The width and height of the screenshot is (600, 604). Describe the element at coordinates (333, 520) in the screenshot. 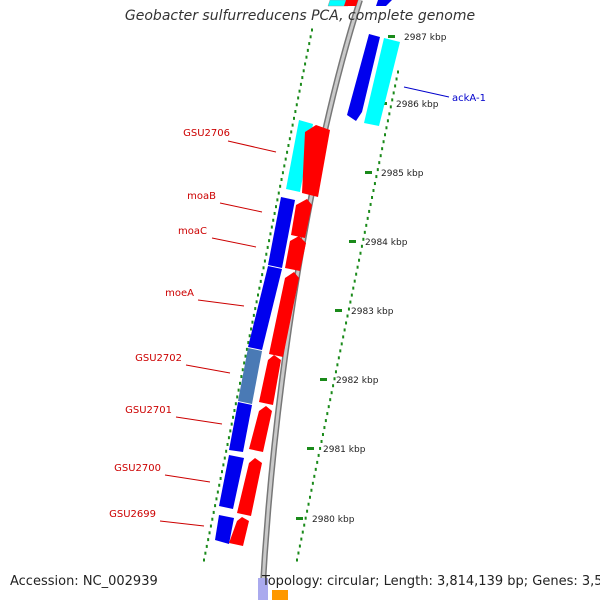

I see `scale-label: 2980 kbp` at that location.